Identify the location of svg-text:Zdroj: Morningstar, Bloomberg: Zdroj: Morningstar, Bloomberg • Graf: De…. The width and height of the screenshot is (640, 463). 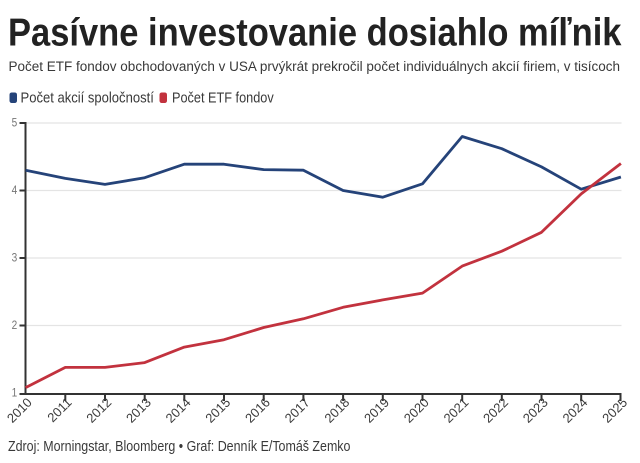
(179, 446).